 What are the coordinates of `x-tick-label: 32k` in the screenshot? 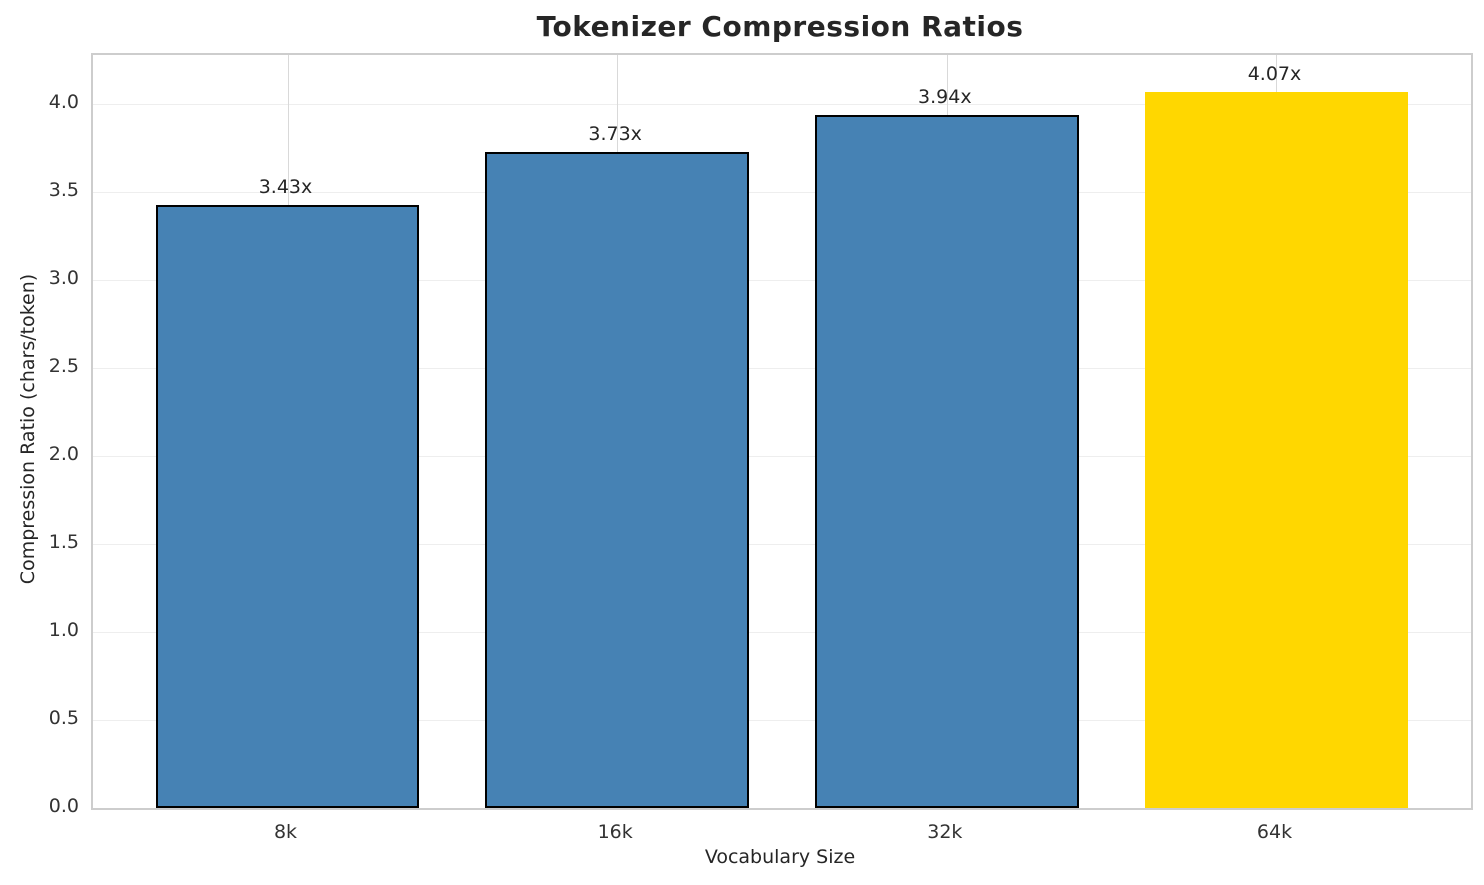 It's located at (945, 832).